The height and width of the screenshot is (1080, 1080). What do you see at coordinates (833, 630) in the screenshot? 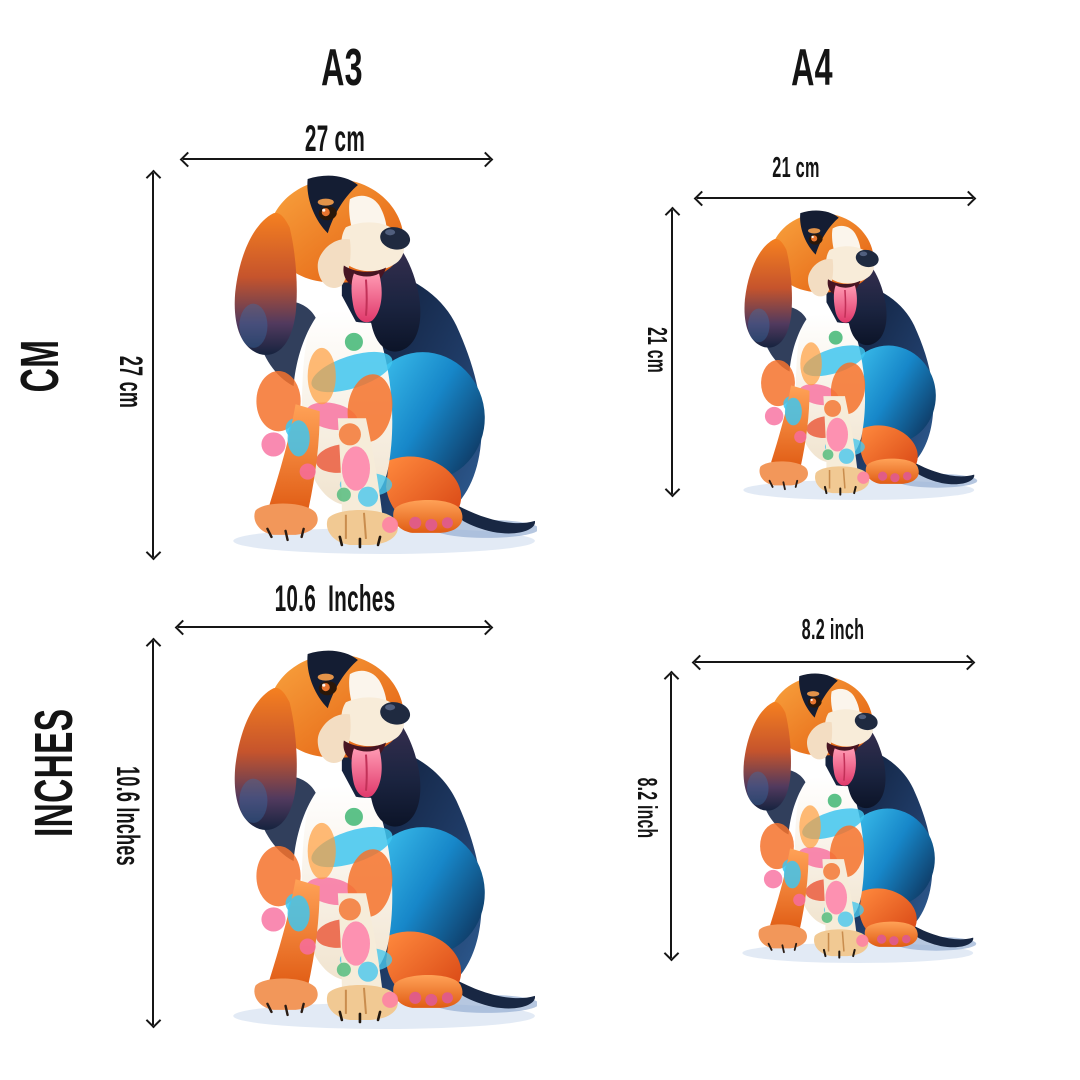
I see `width-dimension-label: 8.2 inch` at bounding box center [833, 630].